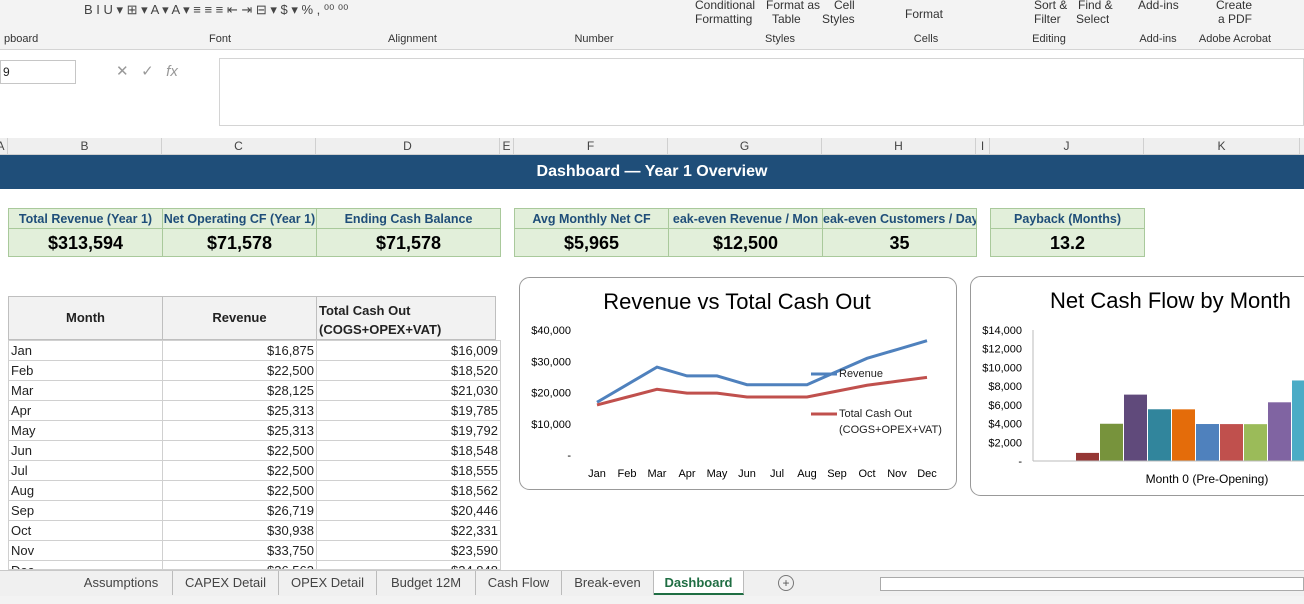  Describe the element at coordinates (983, 146) in the screenshot. I see `column-header: I` at that location.